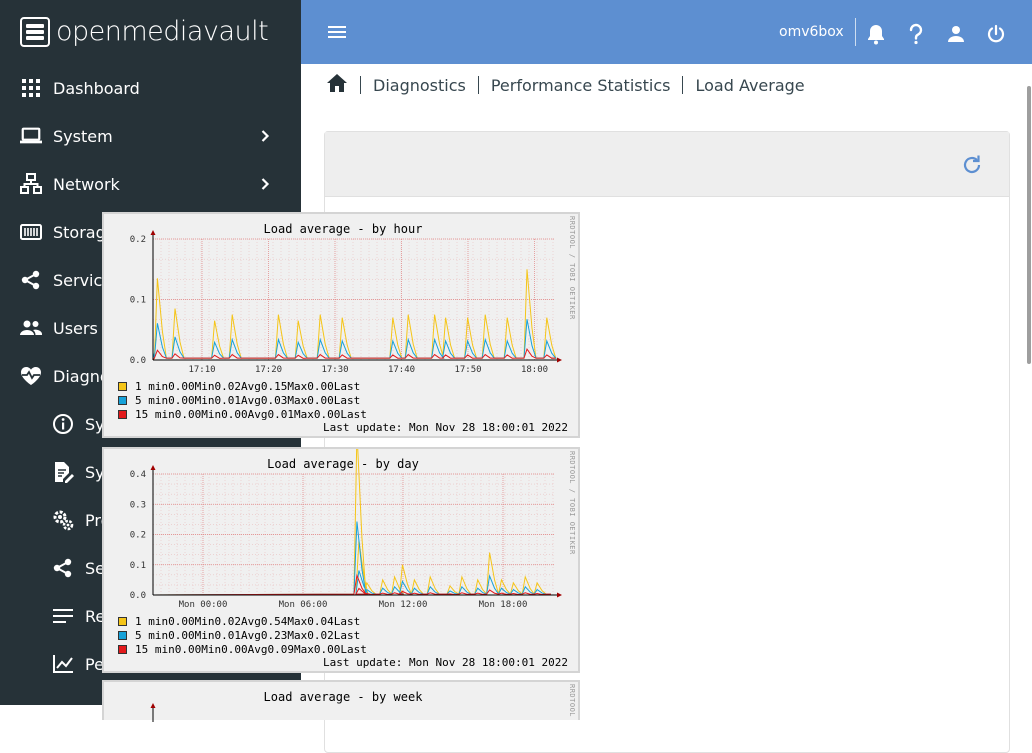  Describe the element at coordinates (150, 520) in the screenshot. I see `sidebar-item-processes: Processes` at that location.